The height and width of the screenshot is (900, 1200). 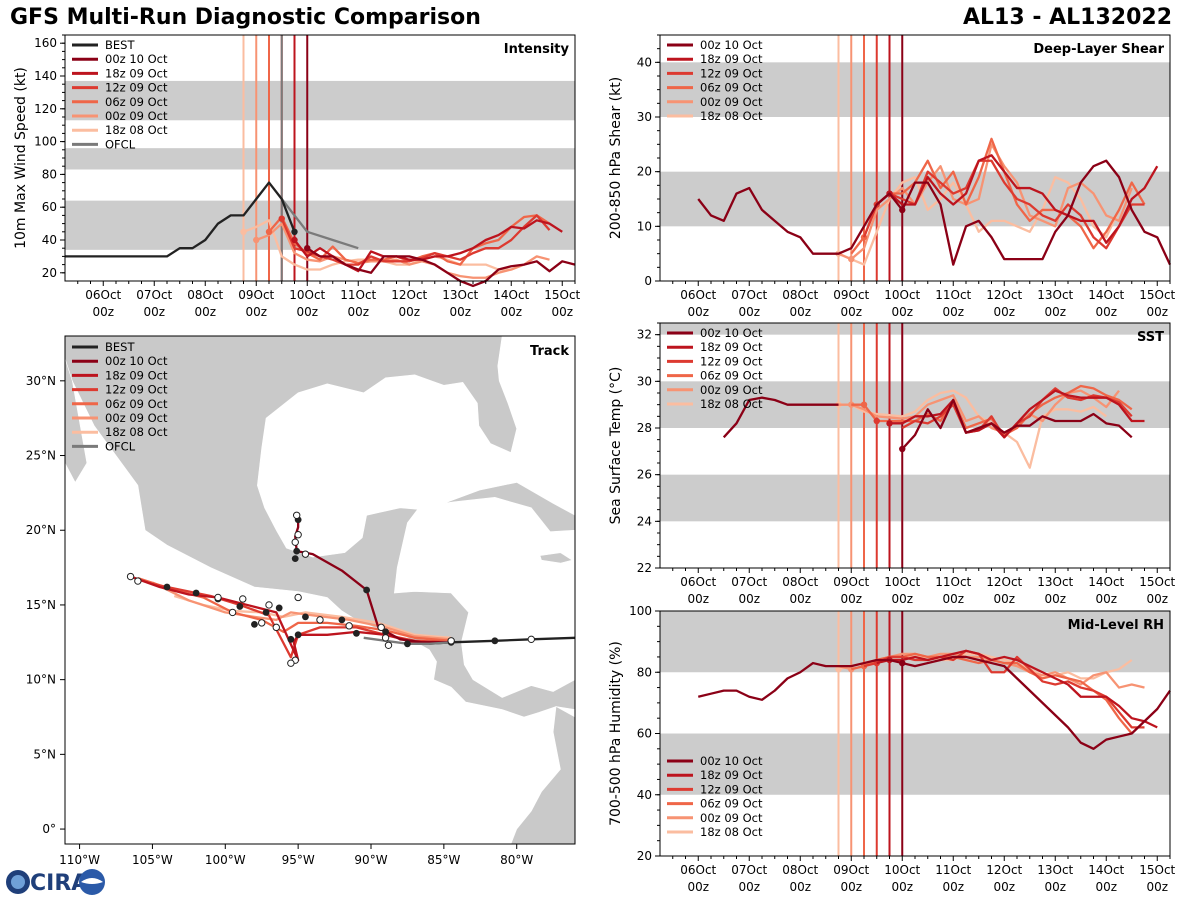 I want to click on y-tick-label: 24, so click(x=644, y=521).